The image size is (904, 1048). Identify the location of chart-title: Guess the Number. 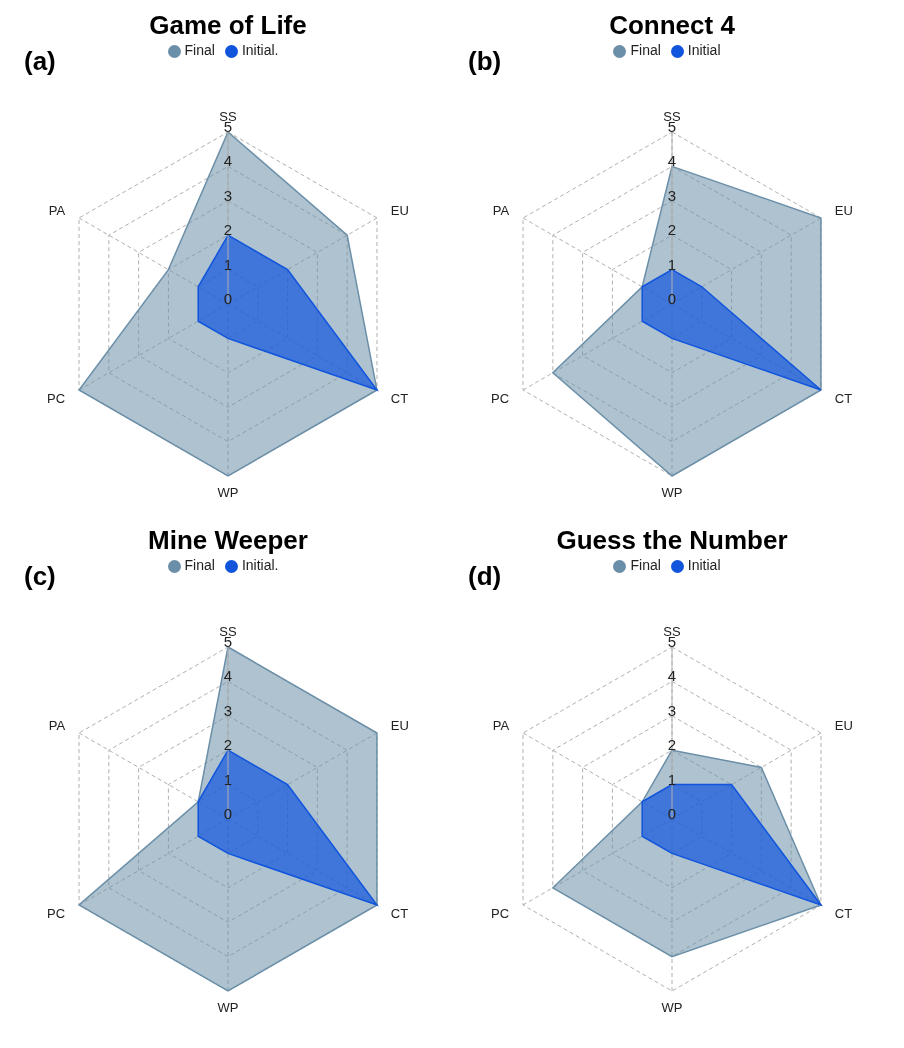
(672, 540).